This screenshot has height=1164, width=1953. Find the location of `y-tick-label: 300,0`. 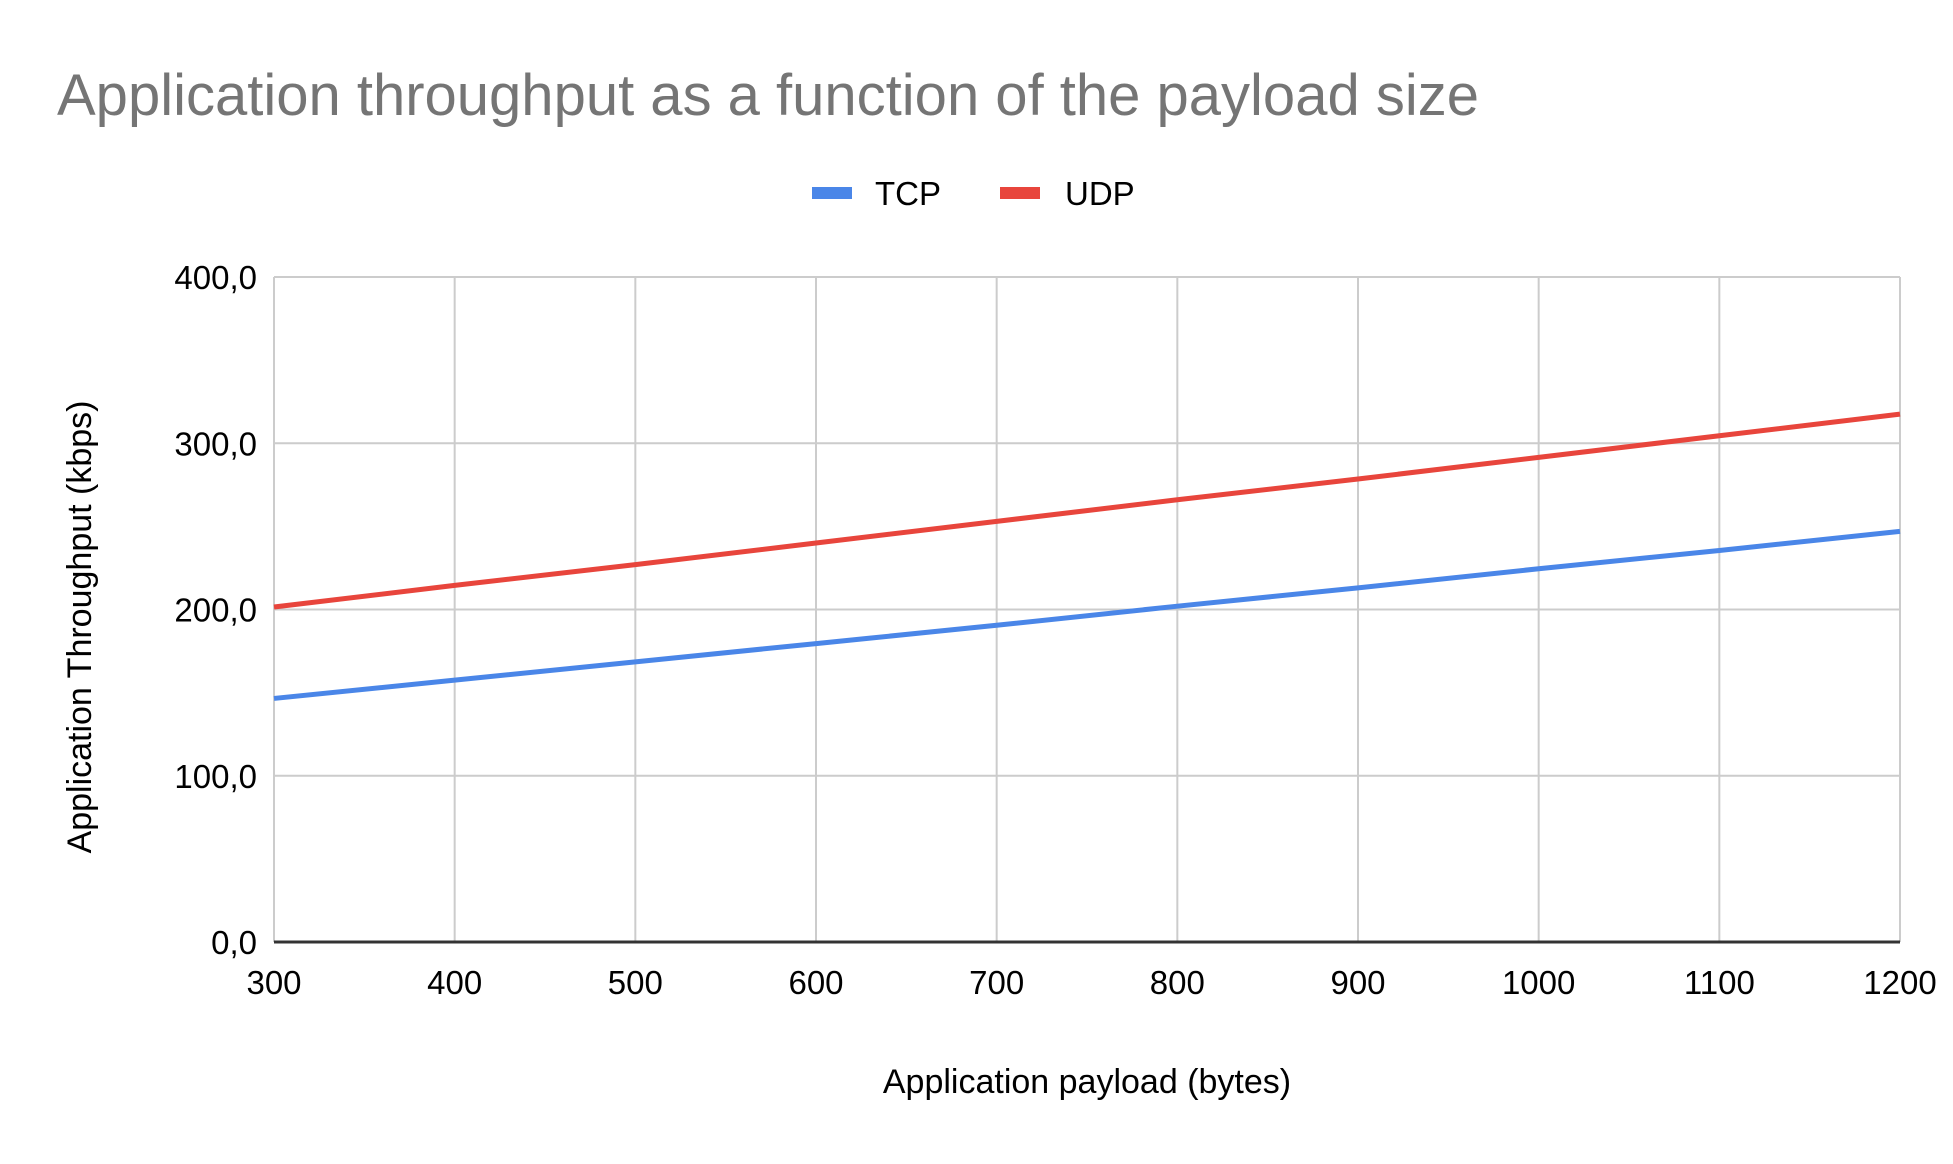

y-tick-label: 300,0 is located at coordinates (215, 443).